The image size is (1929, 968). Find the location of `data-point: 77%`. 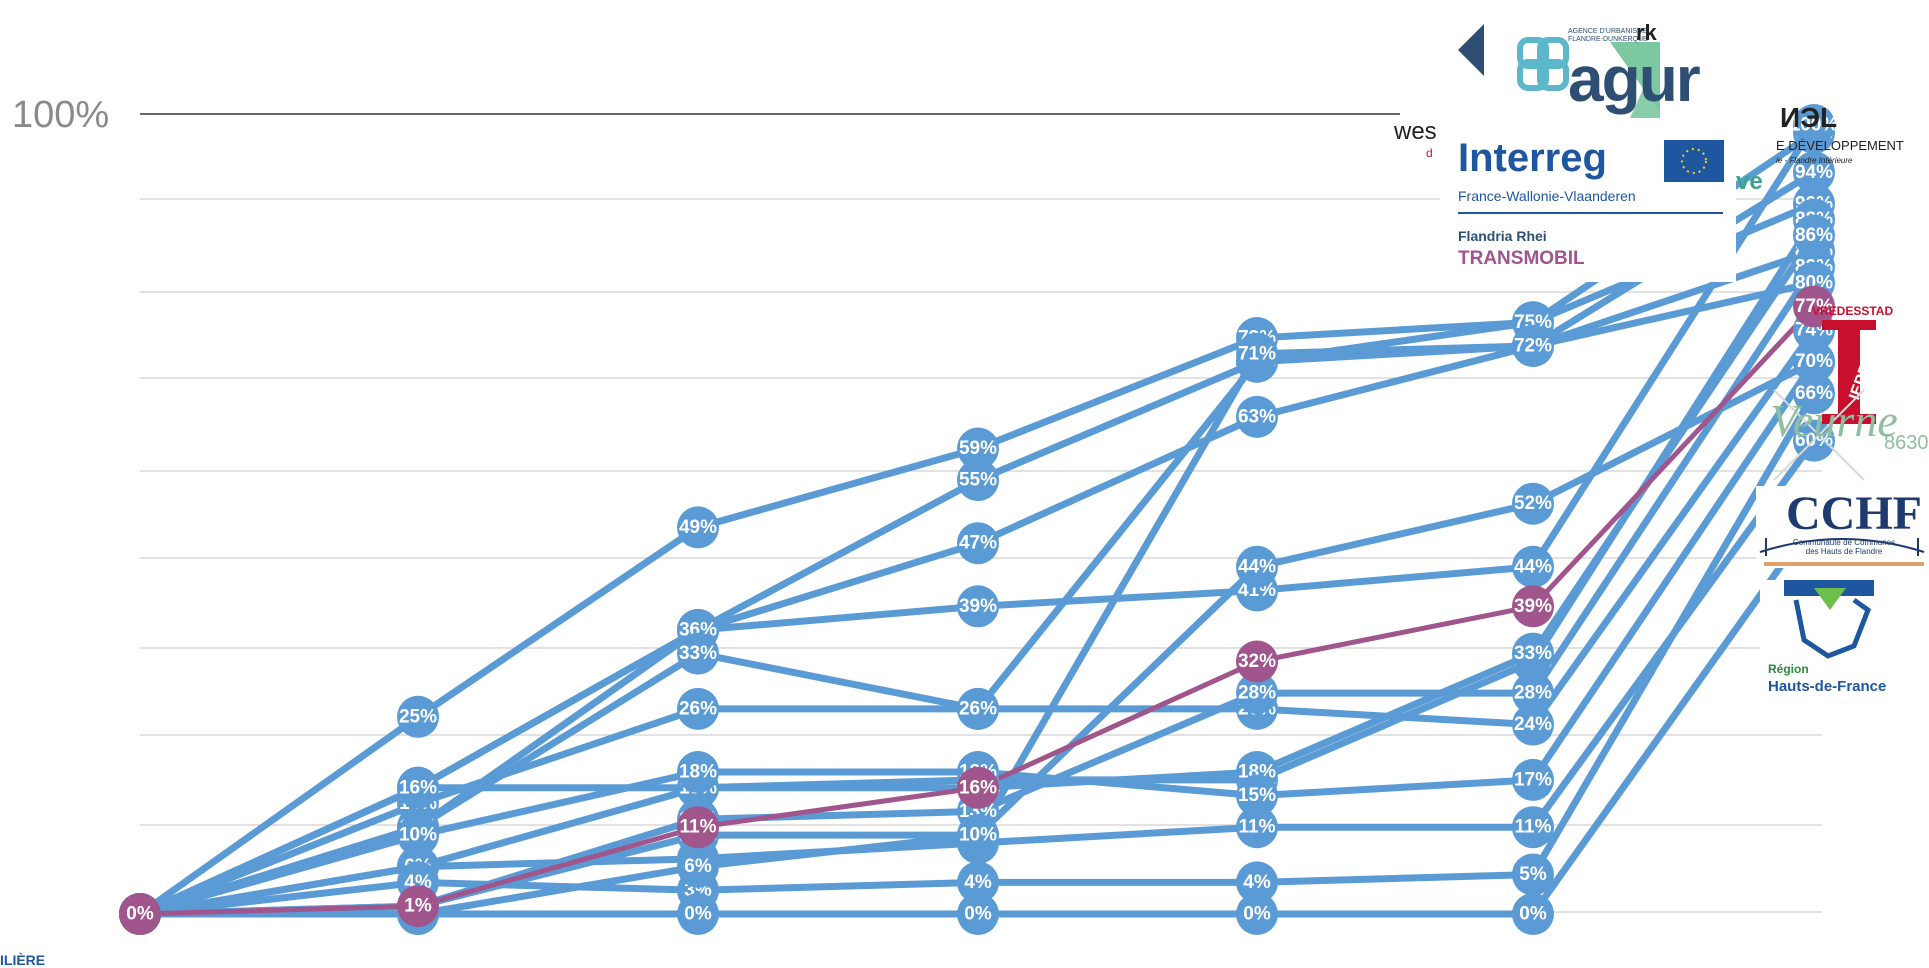

data-point: 77% is located at coordinates (1814, 306).